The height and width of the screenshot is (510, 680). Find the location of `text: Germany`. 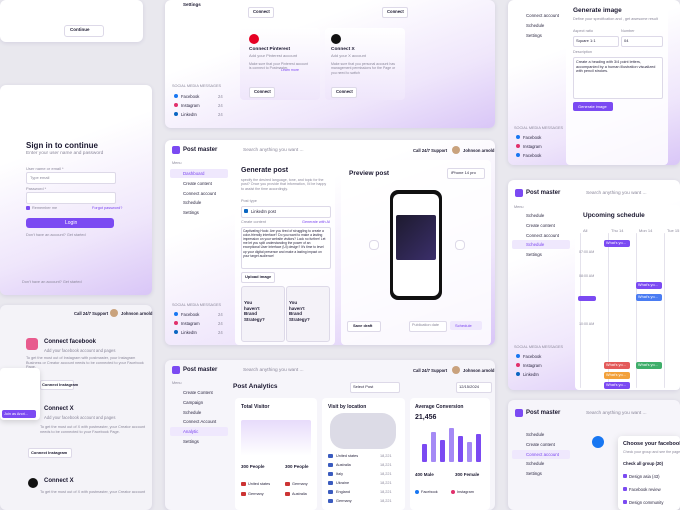

text: Germany is located at coordinates (344, 501).